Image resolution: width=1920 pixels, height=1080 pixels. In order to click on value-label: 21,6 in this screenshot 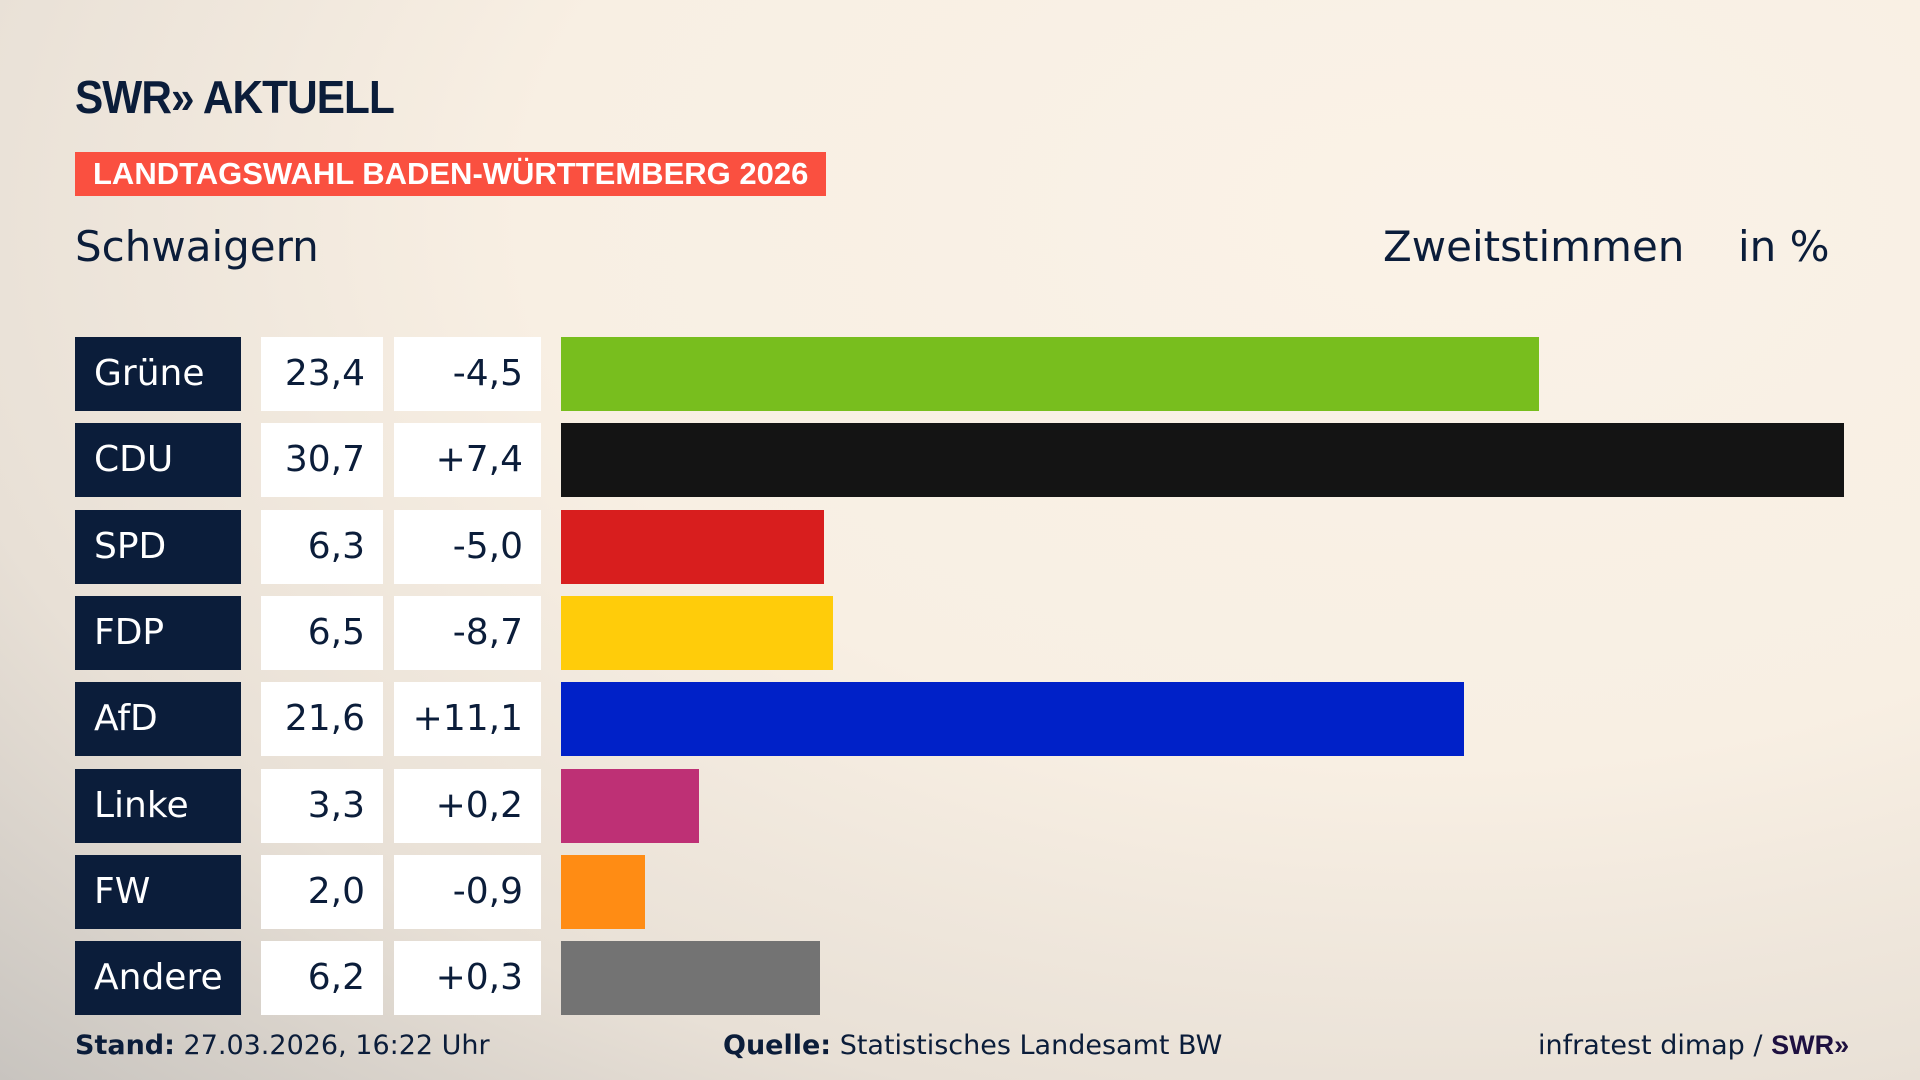, I will do `click(322, 719)`.